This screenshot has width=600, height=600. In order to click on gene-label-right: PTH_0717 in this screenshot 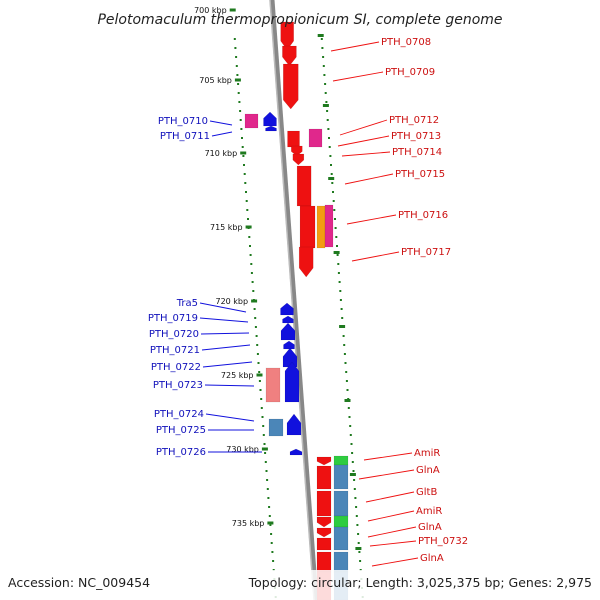, I will do `click(426, 252)`.